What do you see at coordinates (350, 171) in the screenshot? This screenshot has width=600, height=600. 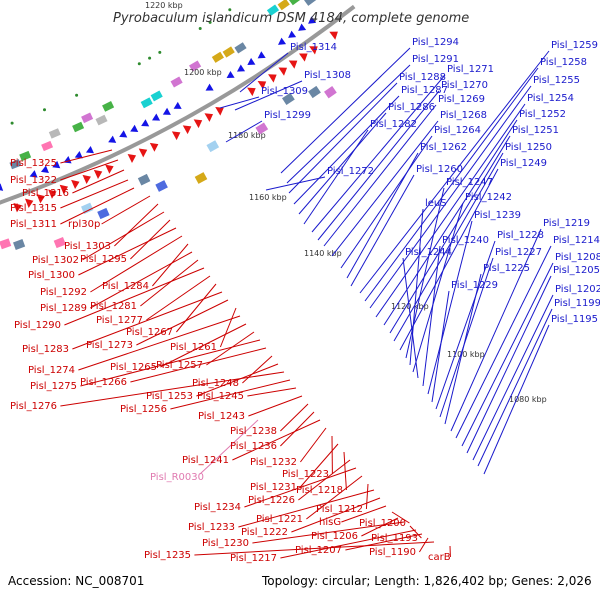 I see `gene-label: Pisl_1272` at bounding box center [350, 171].